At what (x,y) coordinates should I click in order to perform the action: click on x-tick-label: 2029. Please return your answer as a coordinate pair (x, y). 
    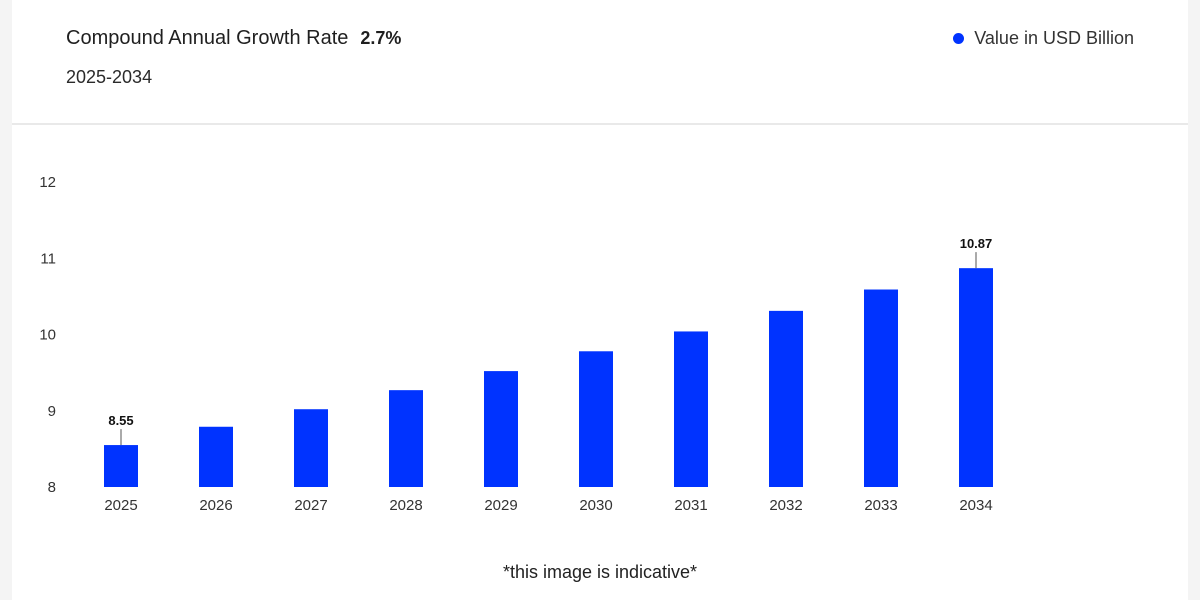
    Looking at the image, I should click on (500, 505).